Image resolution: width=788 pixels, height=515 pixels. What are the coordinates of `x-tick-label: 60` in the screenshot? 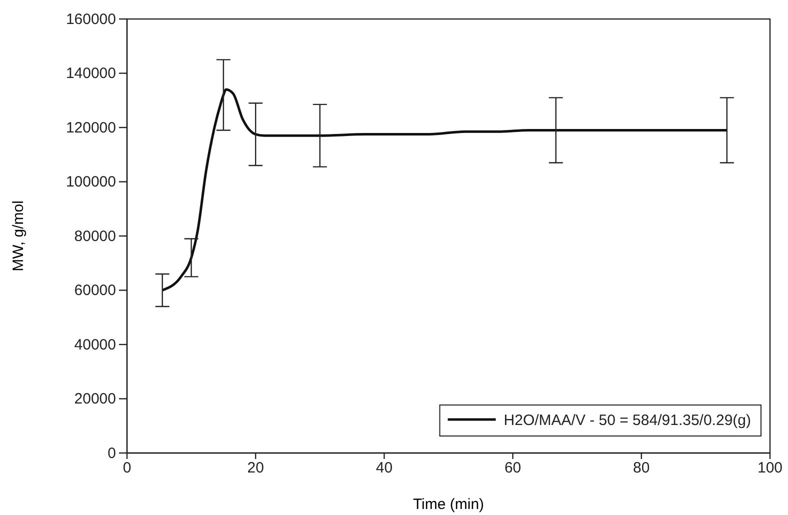 It's located at (513, 468).